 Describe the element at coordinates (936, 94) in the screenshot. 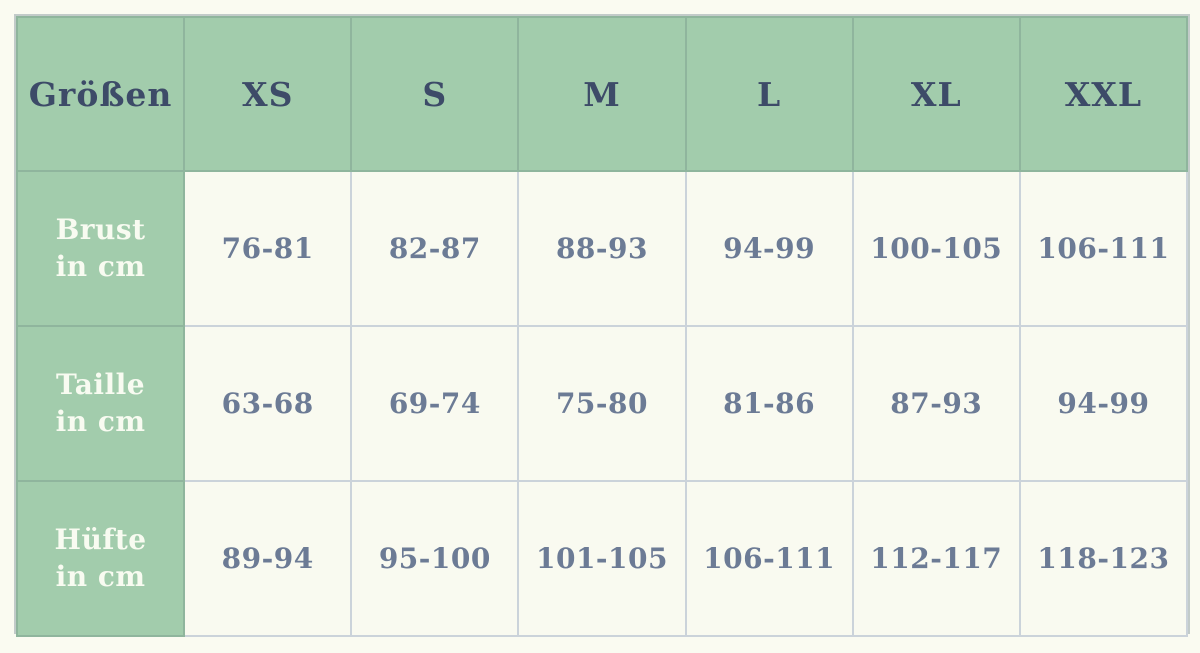

I see `size-header-xl: XL` at that location.